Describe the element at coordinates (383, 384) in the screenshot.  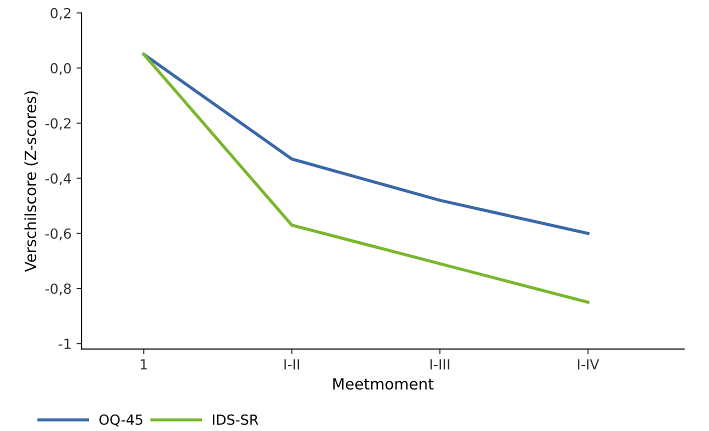
I see `x-axis-title: Meetmoment` at that location.